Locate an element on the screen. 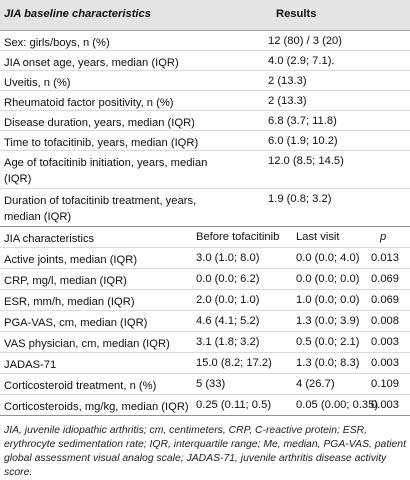  row-label: Rheumatoid factor positivity, n (%) is located at coordinates (89, 103).